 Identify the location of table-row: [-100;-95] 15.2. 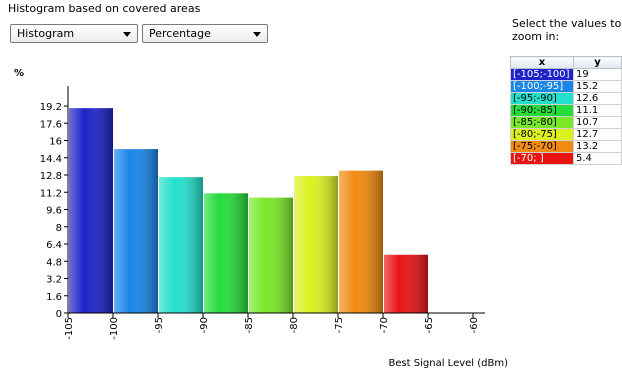
(566, 86).